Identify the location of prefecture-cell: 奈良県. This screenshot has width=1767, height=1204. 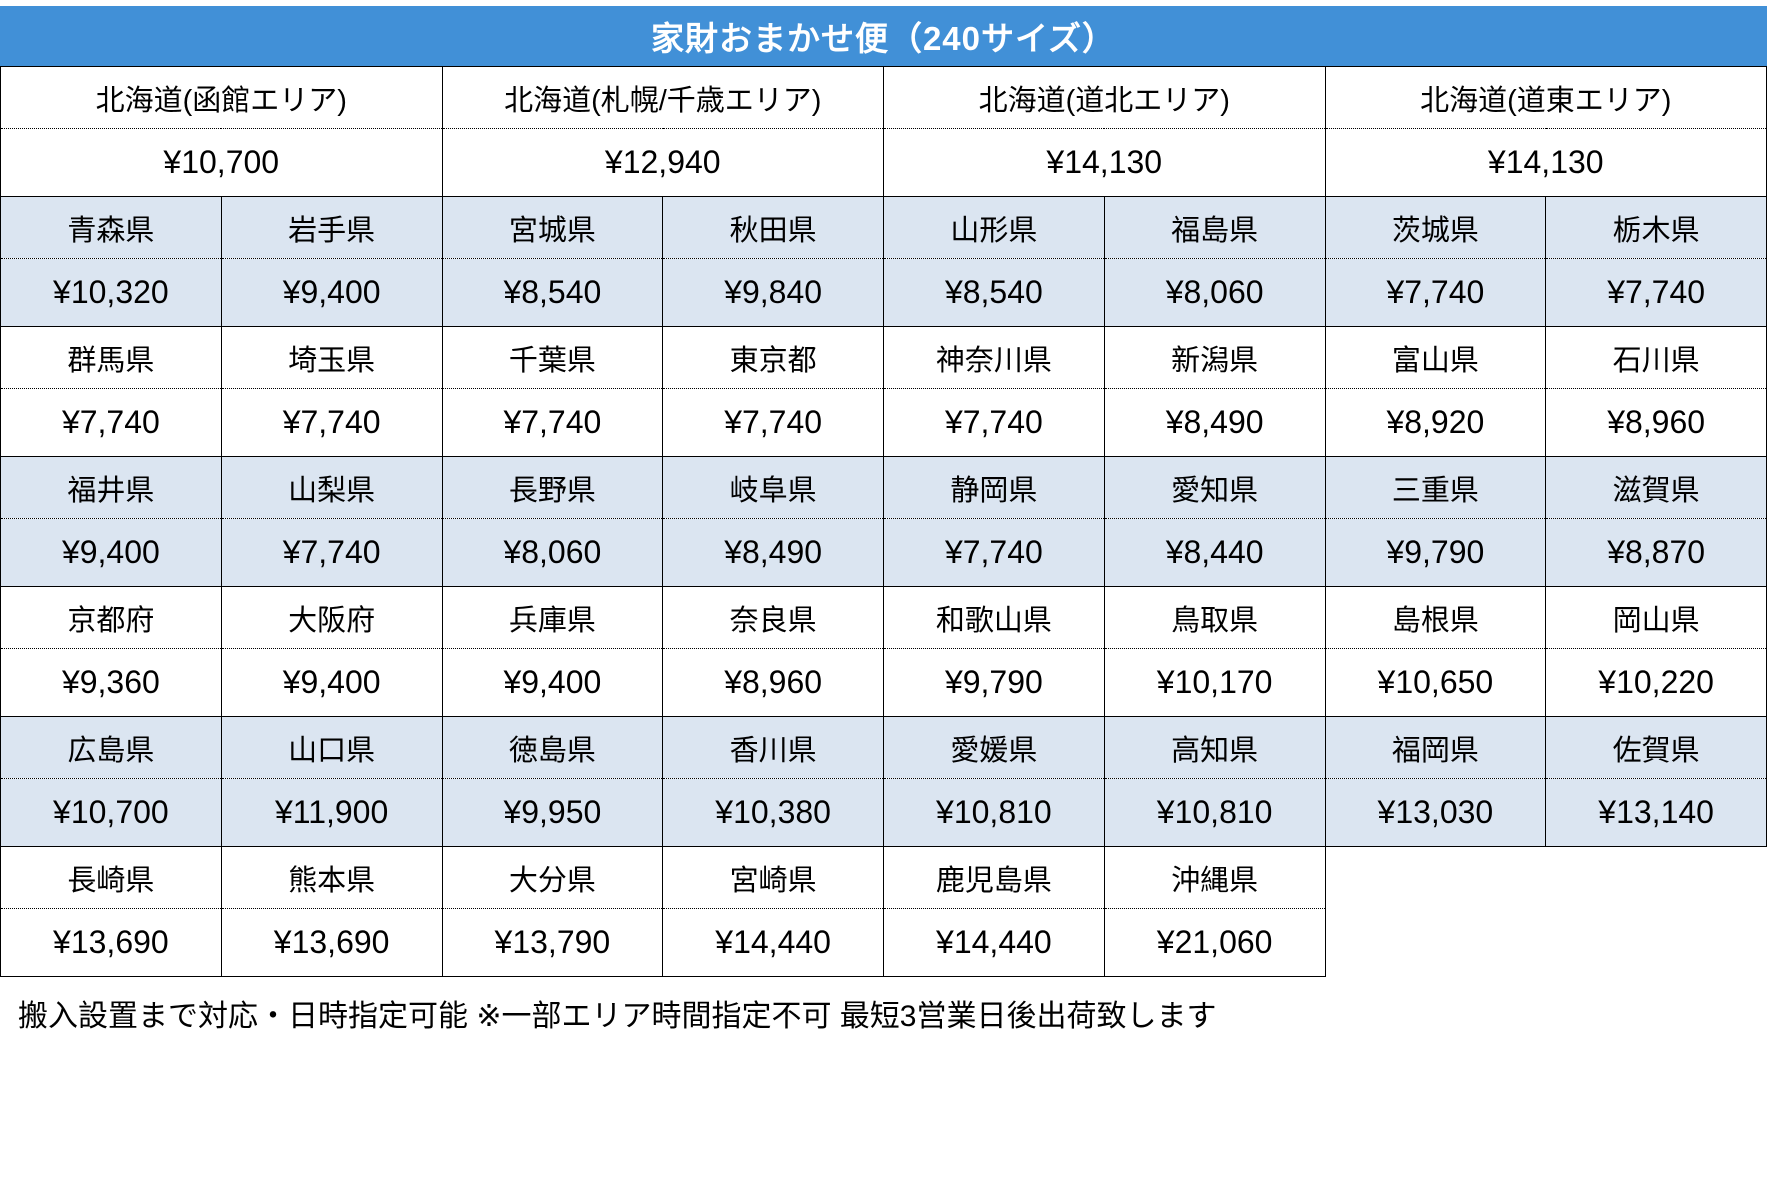
(773, 617).